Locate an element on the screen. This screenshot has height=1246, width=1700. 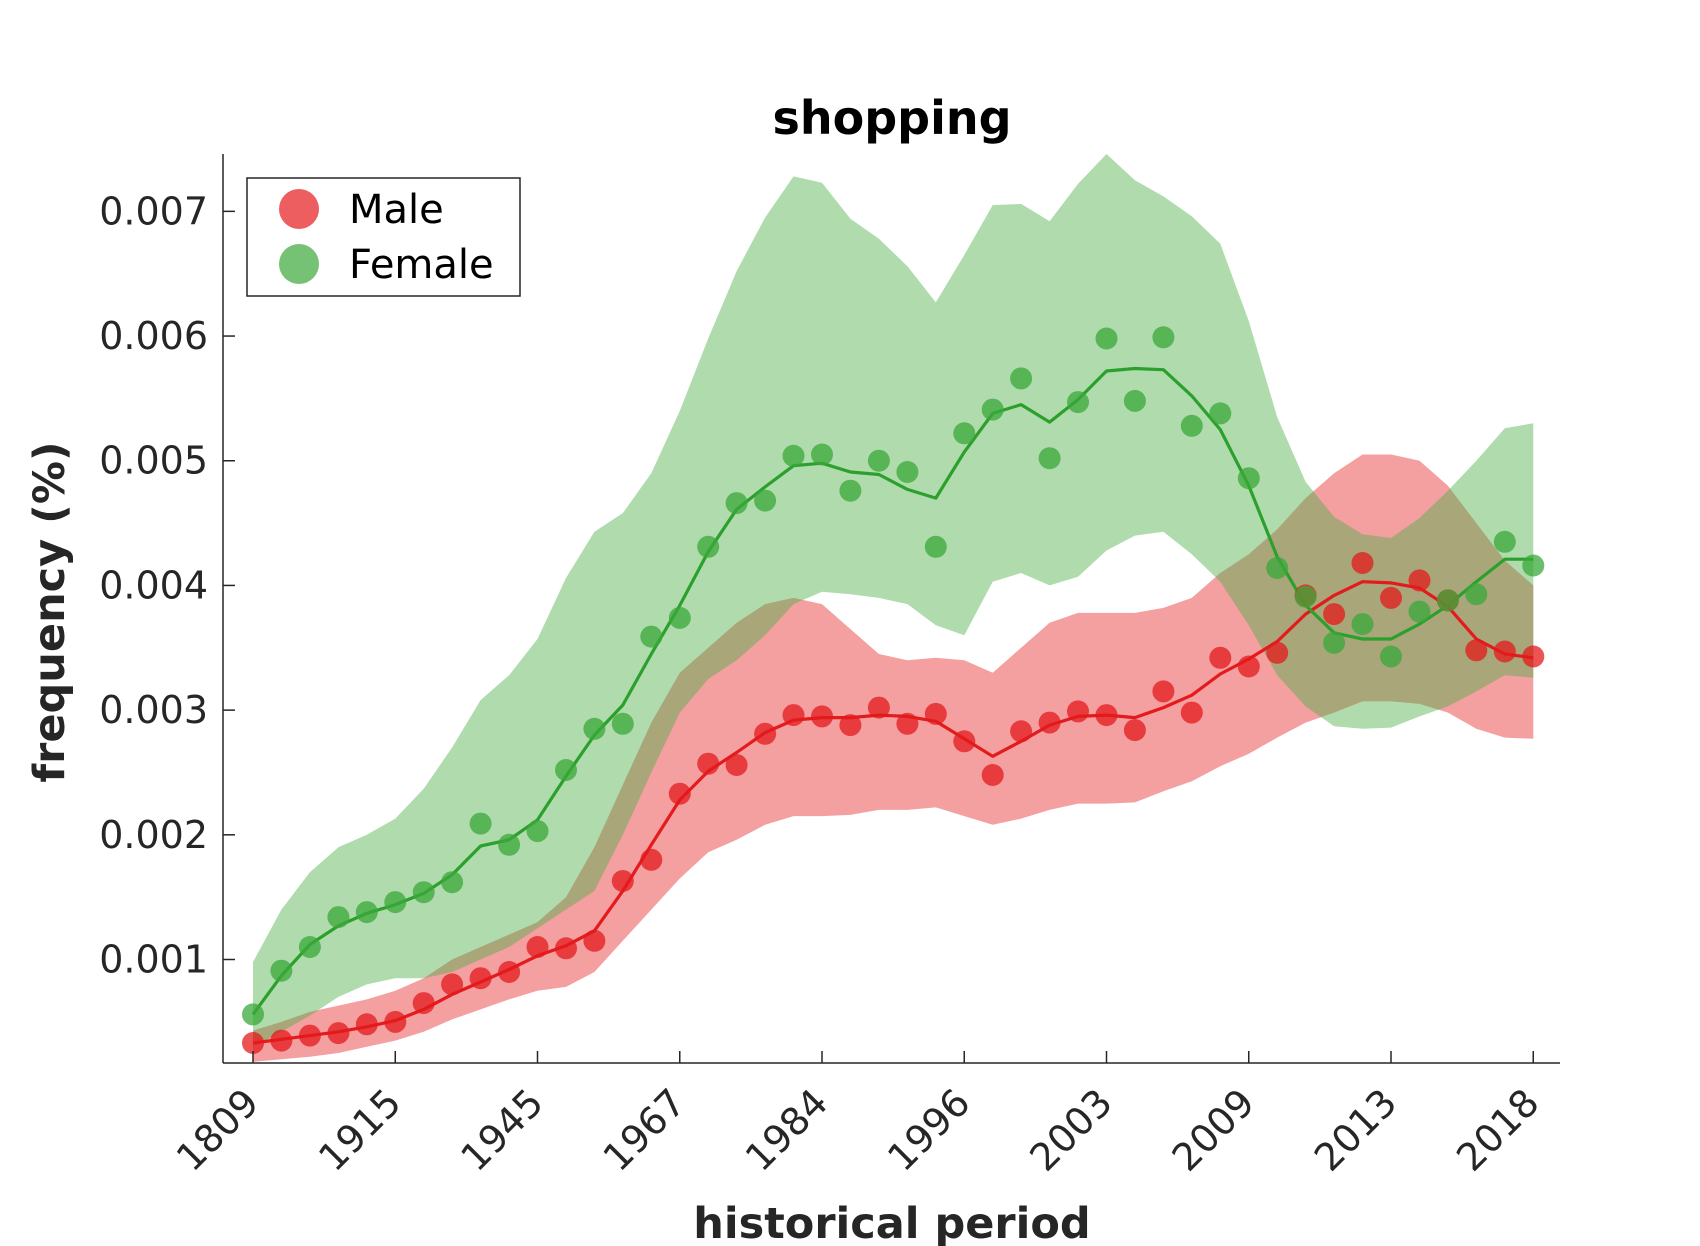
legend-label-male: Male is located at coordinates (396, 210).